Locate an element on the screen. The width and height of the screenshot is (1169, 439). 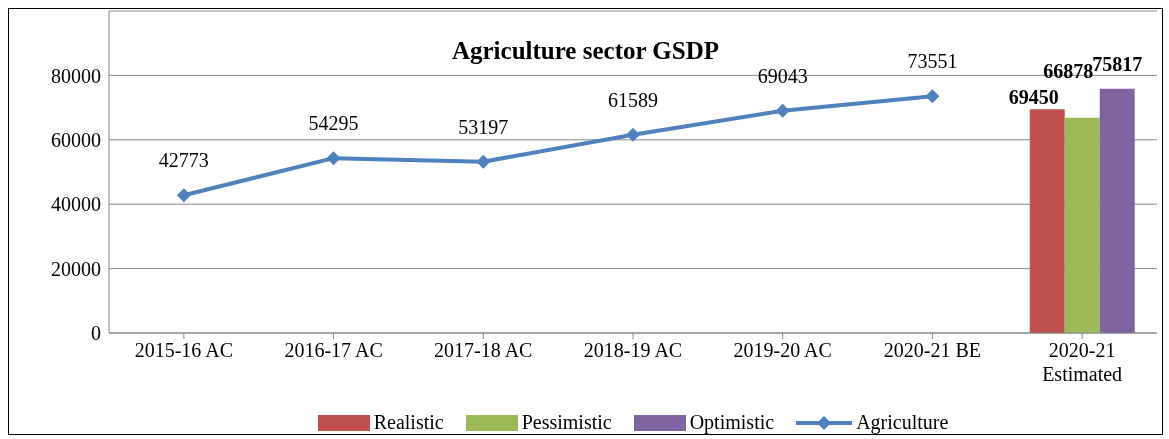
x-tick-label: 2020-21 Estimated is located at coordinates (1082, 362).